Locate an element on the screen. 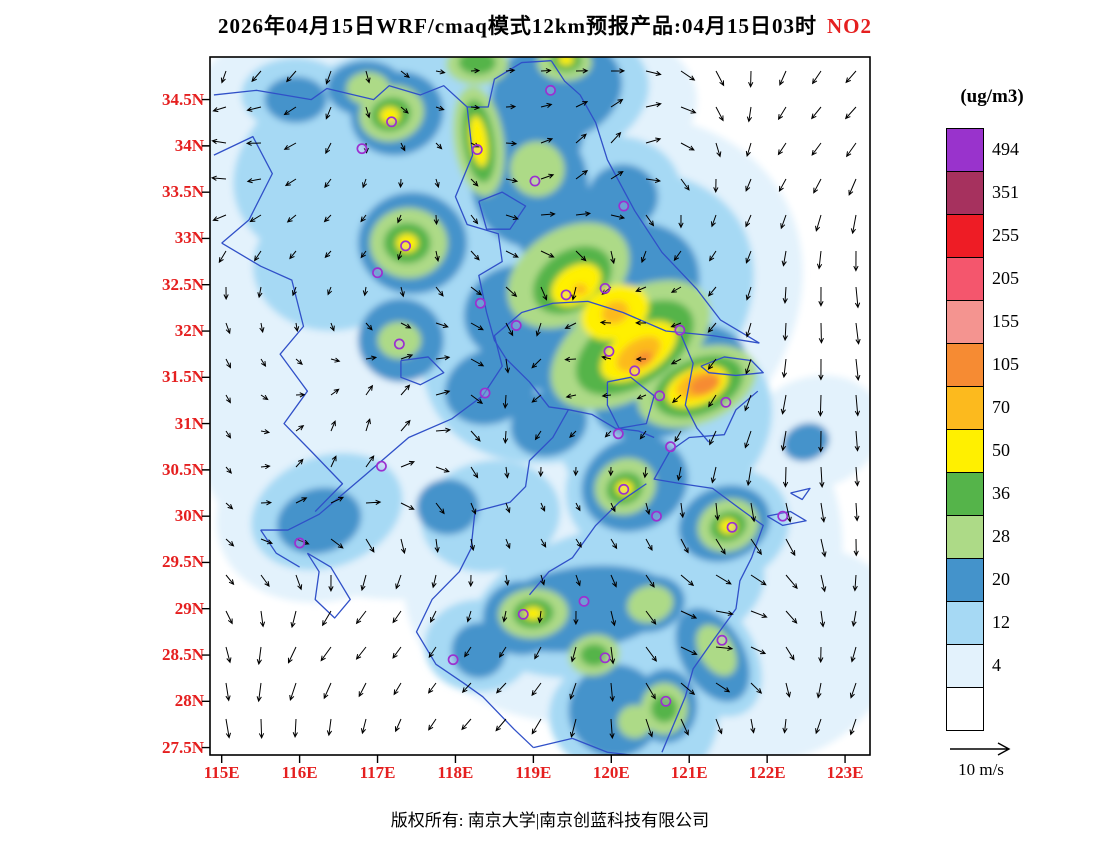 This screenshot has height=850, width=1100. legend-level-label: 20 is located at coordinates (1001, 579).